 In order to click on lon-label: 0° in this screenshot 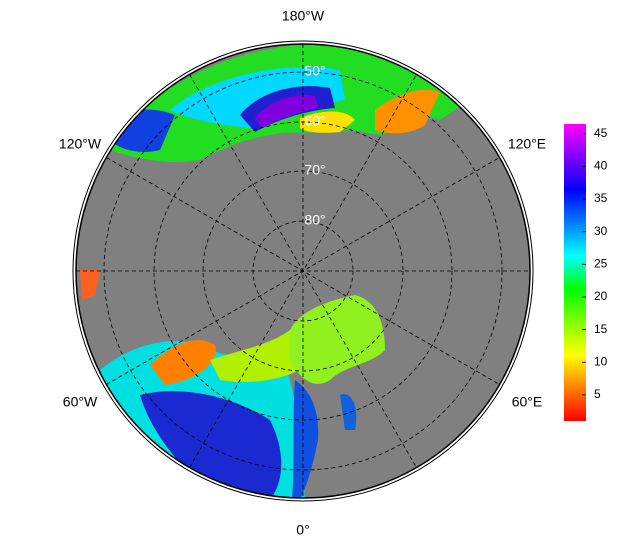, I will do `click(302, 530)`.